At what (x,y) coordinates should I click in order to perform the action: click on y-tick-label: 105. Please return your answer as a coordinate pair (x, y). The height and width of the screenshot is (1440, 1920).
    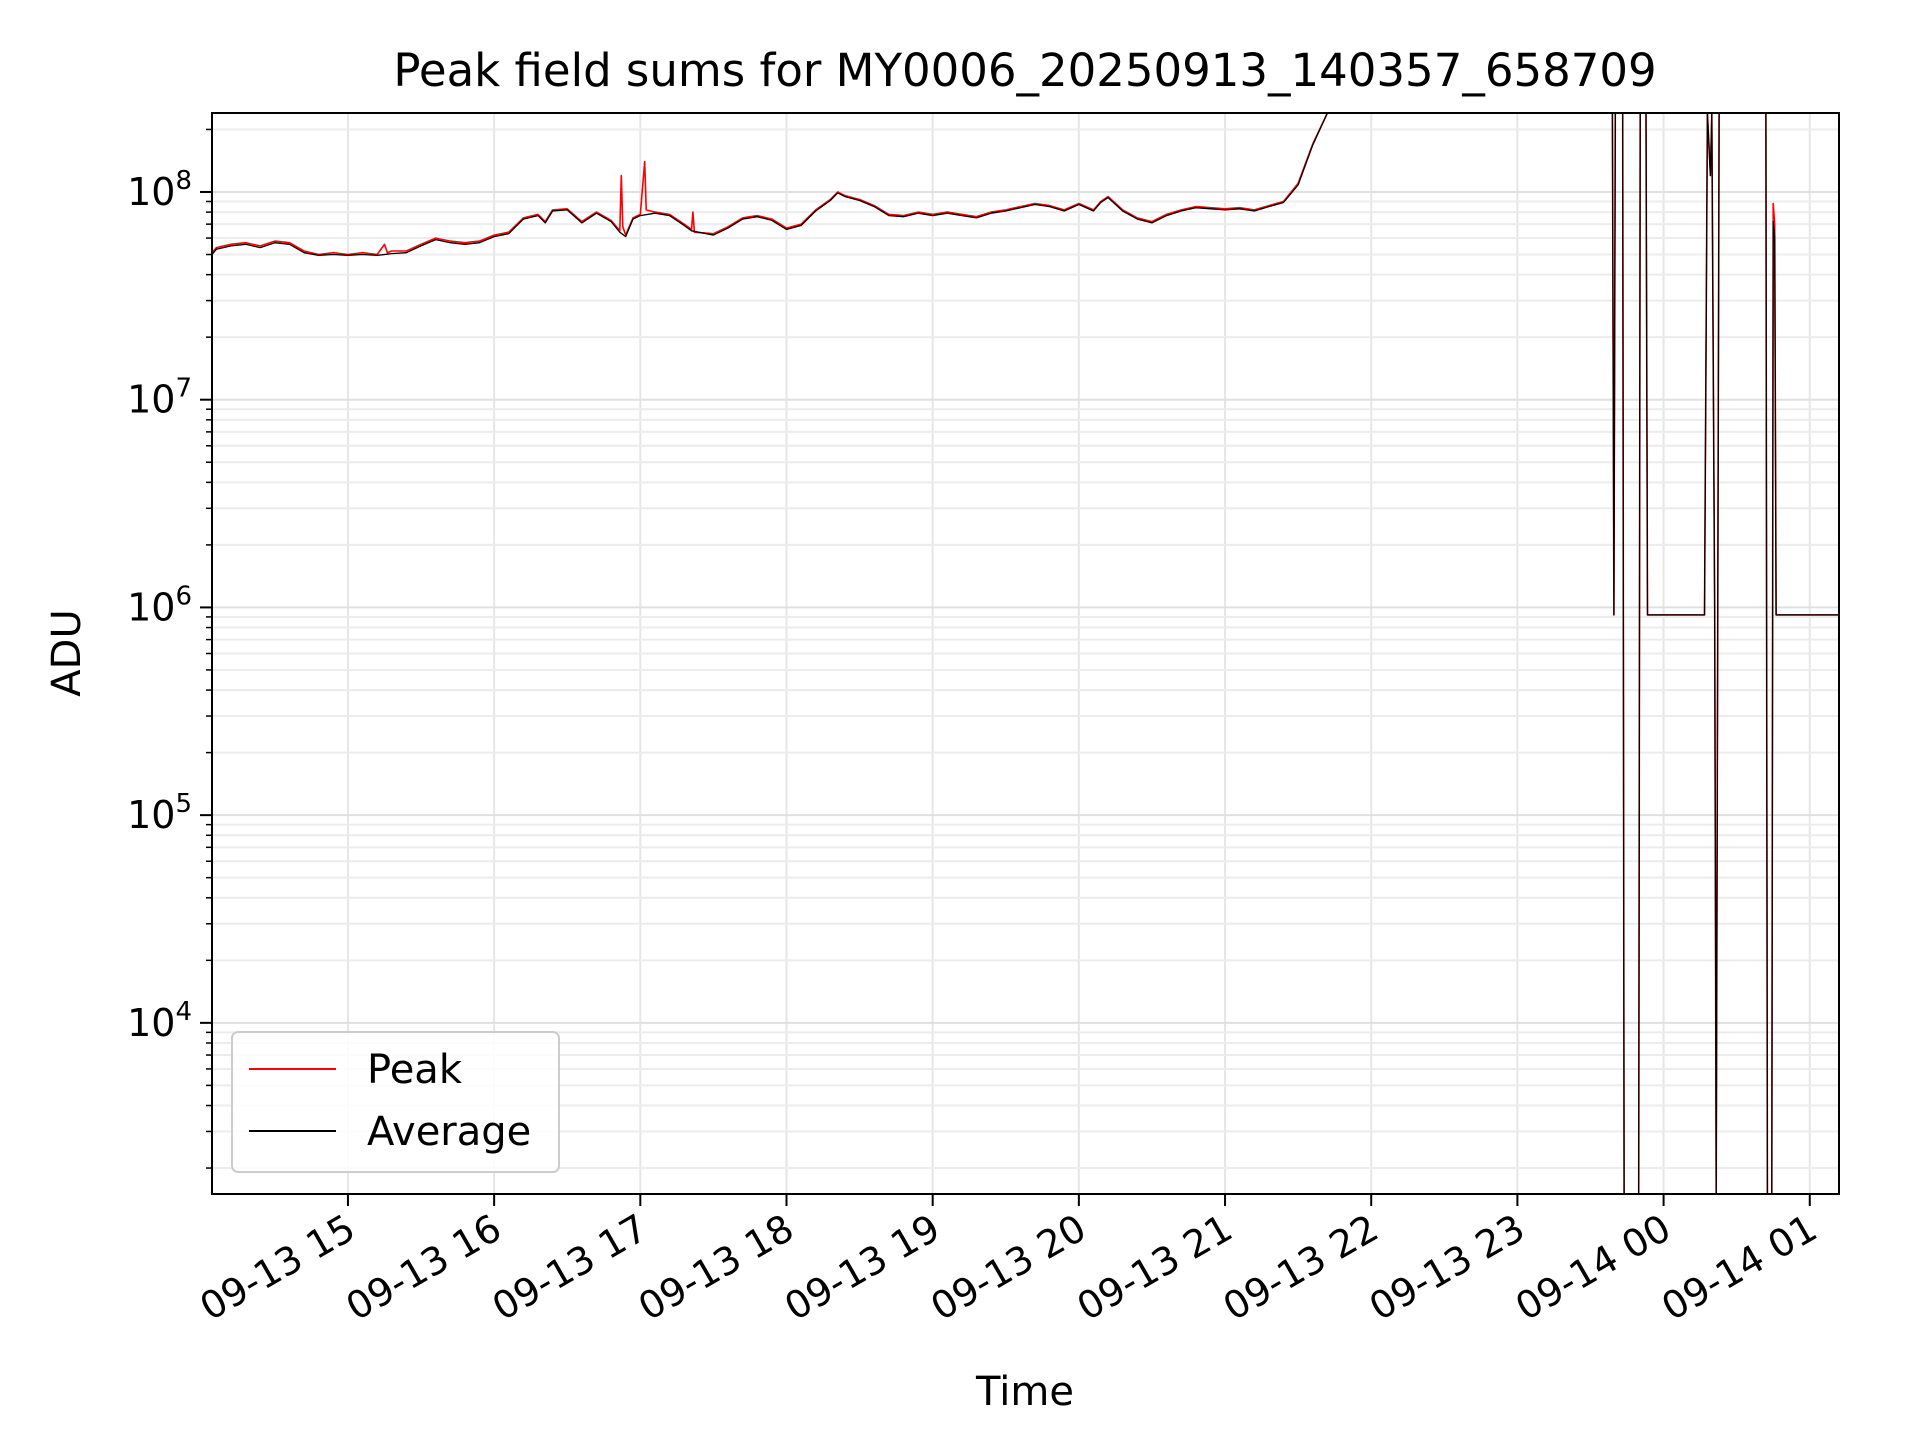
    Looking at the image, I should click on (159, 813).